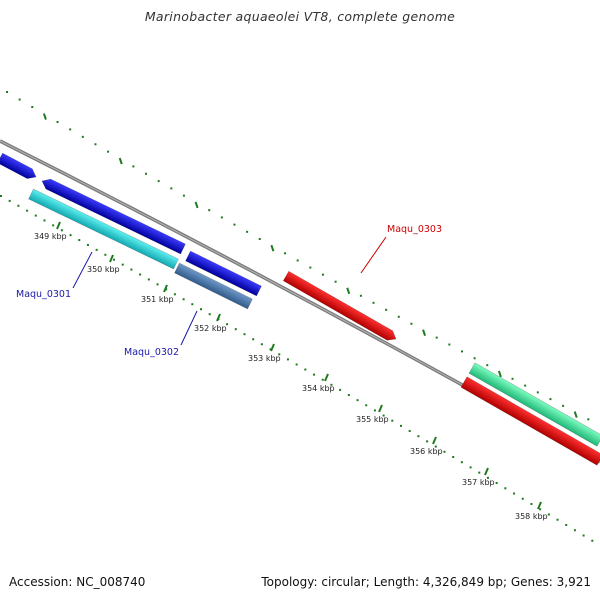  What do you see at coordinates (43, 294) in the screenshot?
I see `label-maqu-0301: Maqu_0301` at bounding box center [43, 294].